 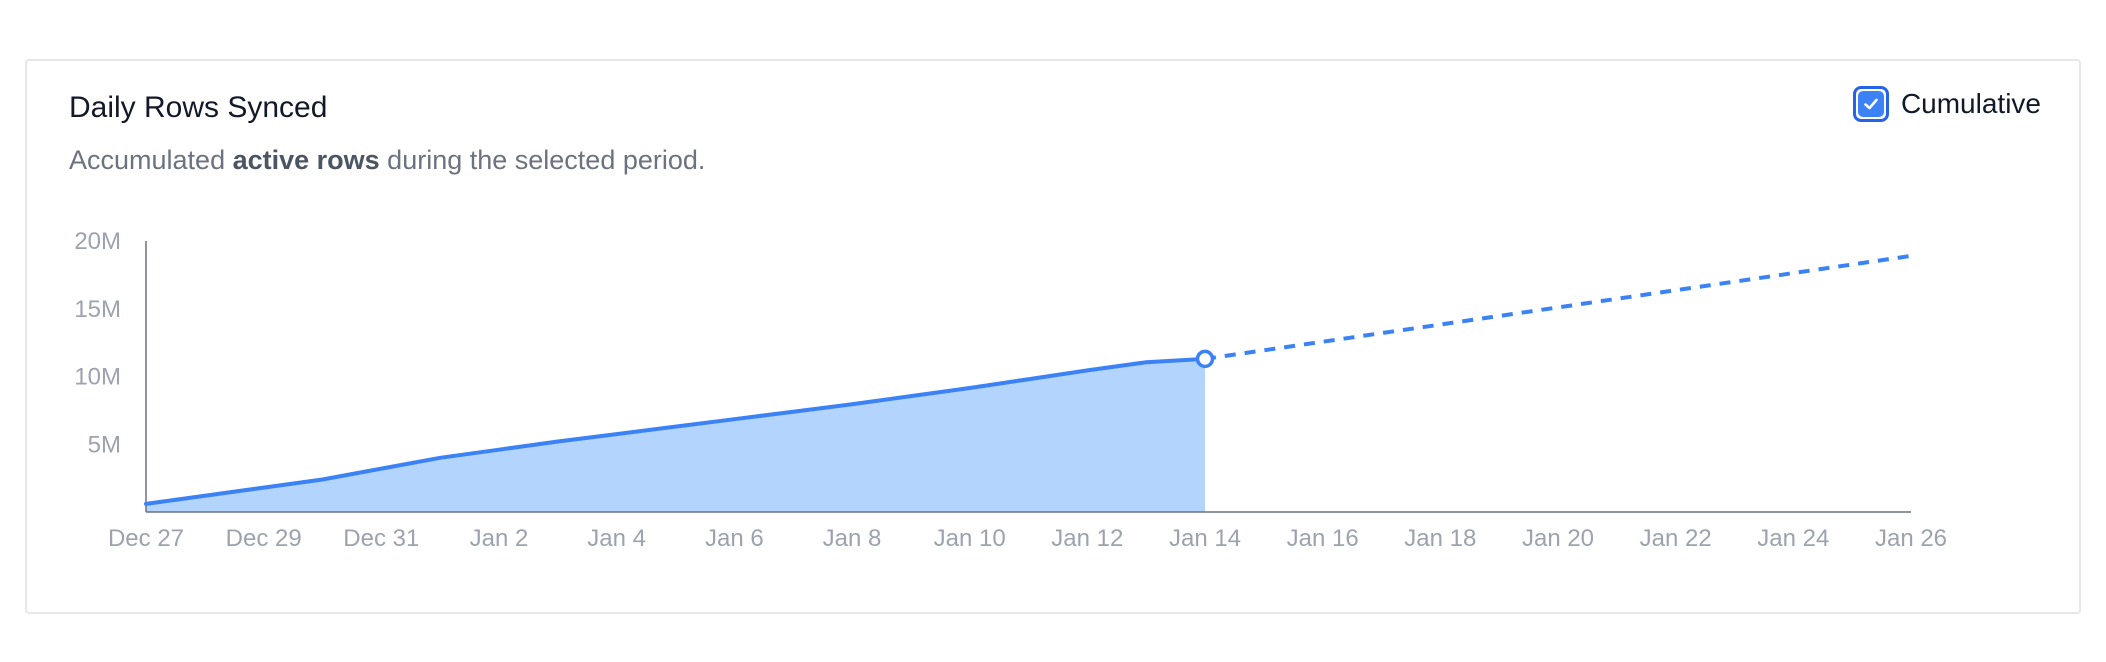 I want to click on subtitle-emphasis: active rows, so click(x=306, y=160).